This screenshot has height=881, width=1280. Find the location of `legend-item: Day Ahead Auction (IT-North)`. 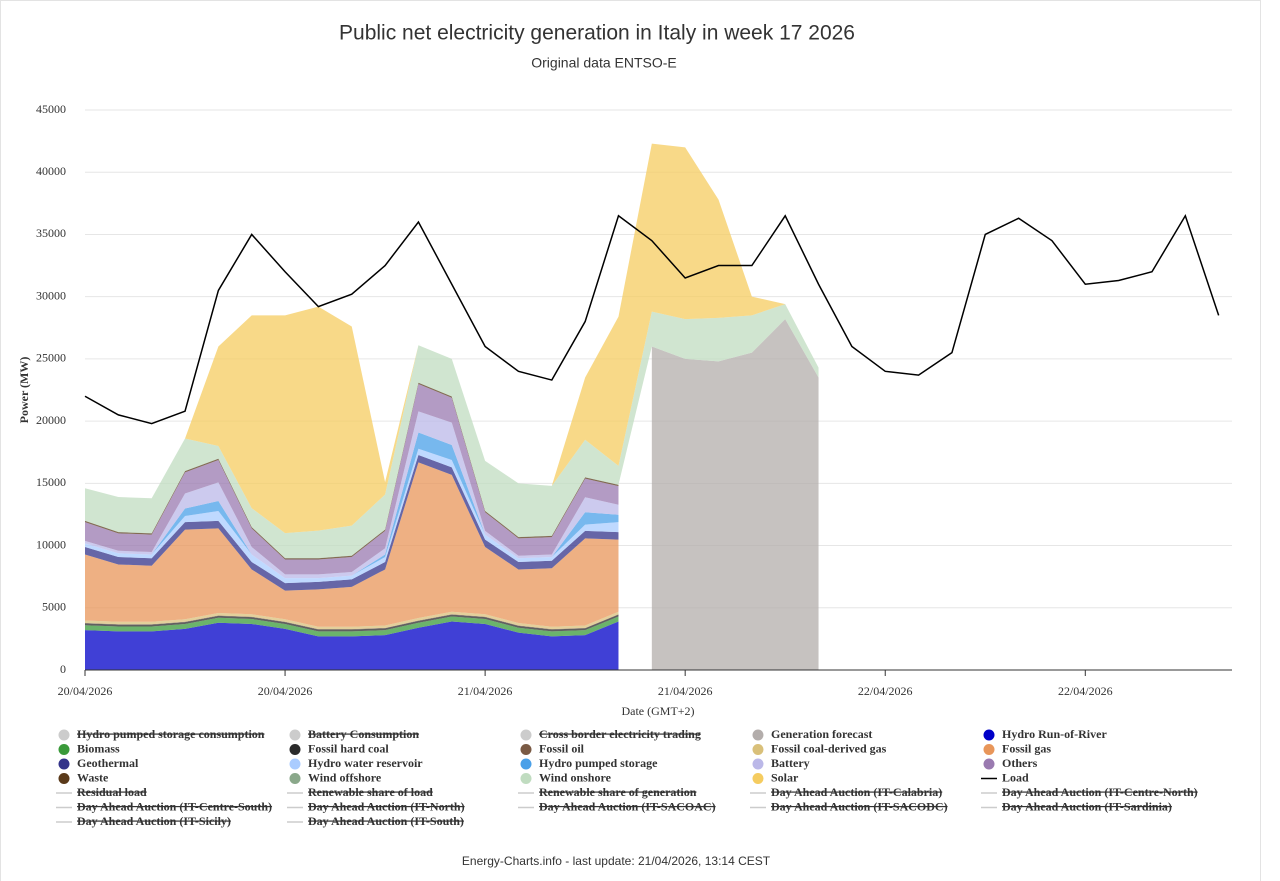

legend-item: Day Ahead Auction (IT-North) is located at coordinates (376, 806).